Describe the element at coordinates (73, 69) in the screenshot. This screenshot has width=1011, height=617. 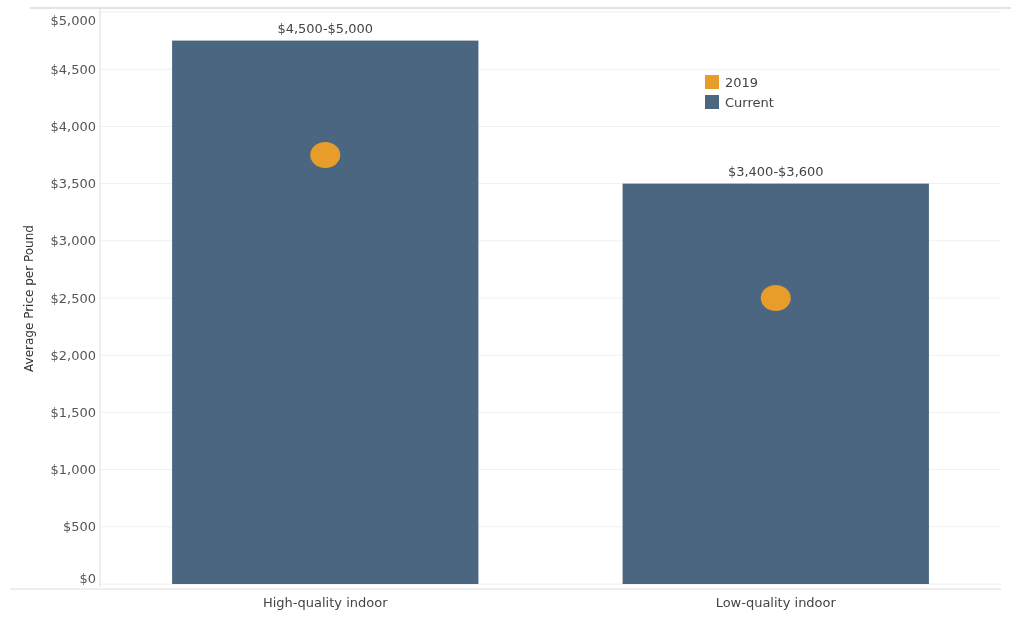
I see `y-tick-label: $4,500` at that location.